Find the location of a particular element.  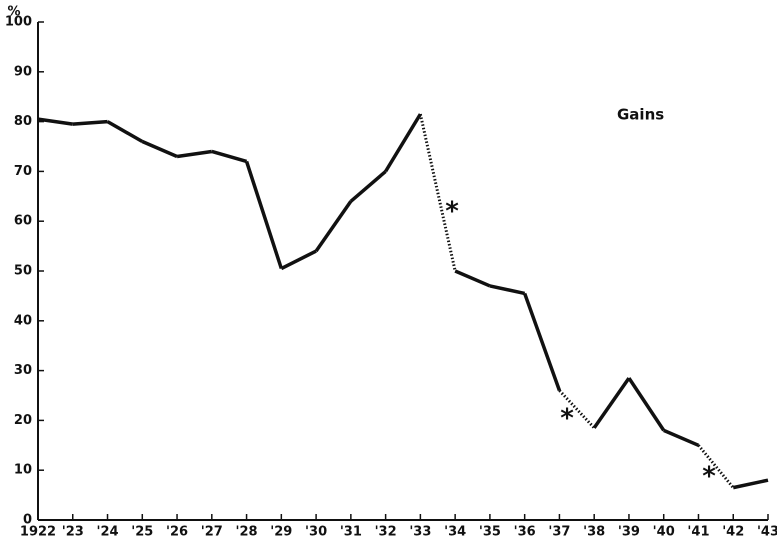

x-tick-label: '32 is located at coordinates (386, 532).